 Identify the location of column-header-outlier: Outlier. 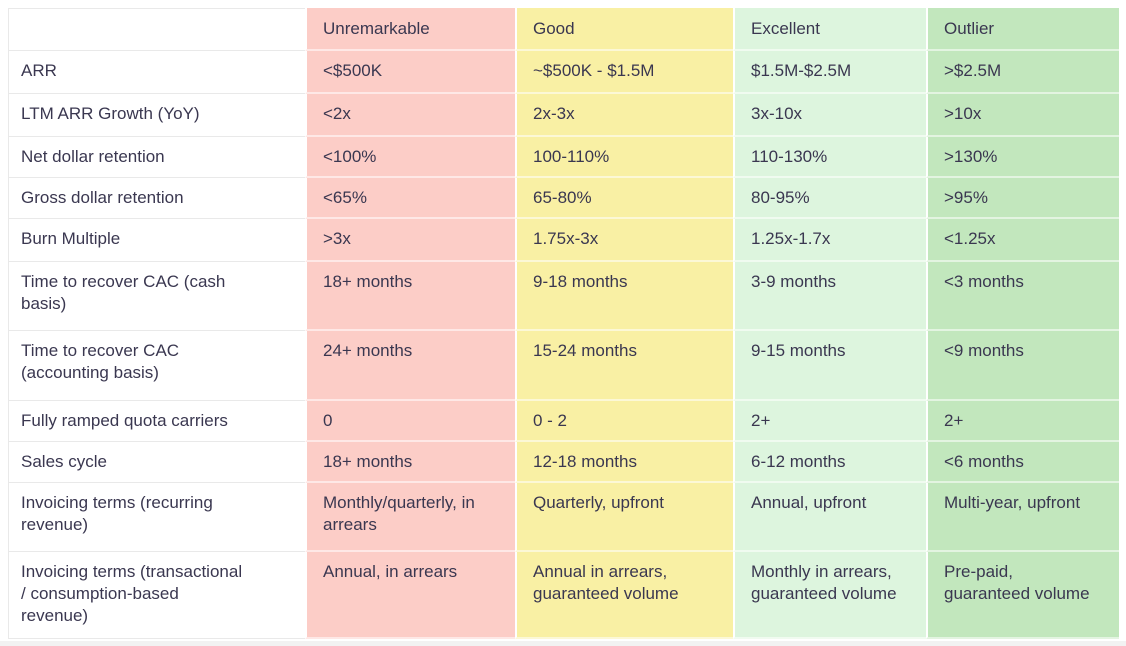
(1022, 29).